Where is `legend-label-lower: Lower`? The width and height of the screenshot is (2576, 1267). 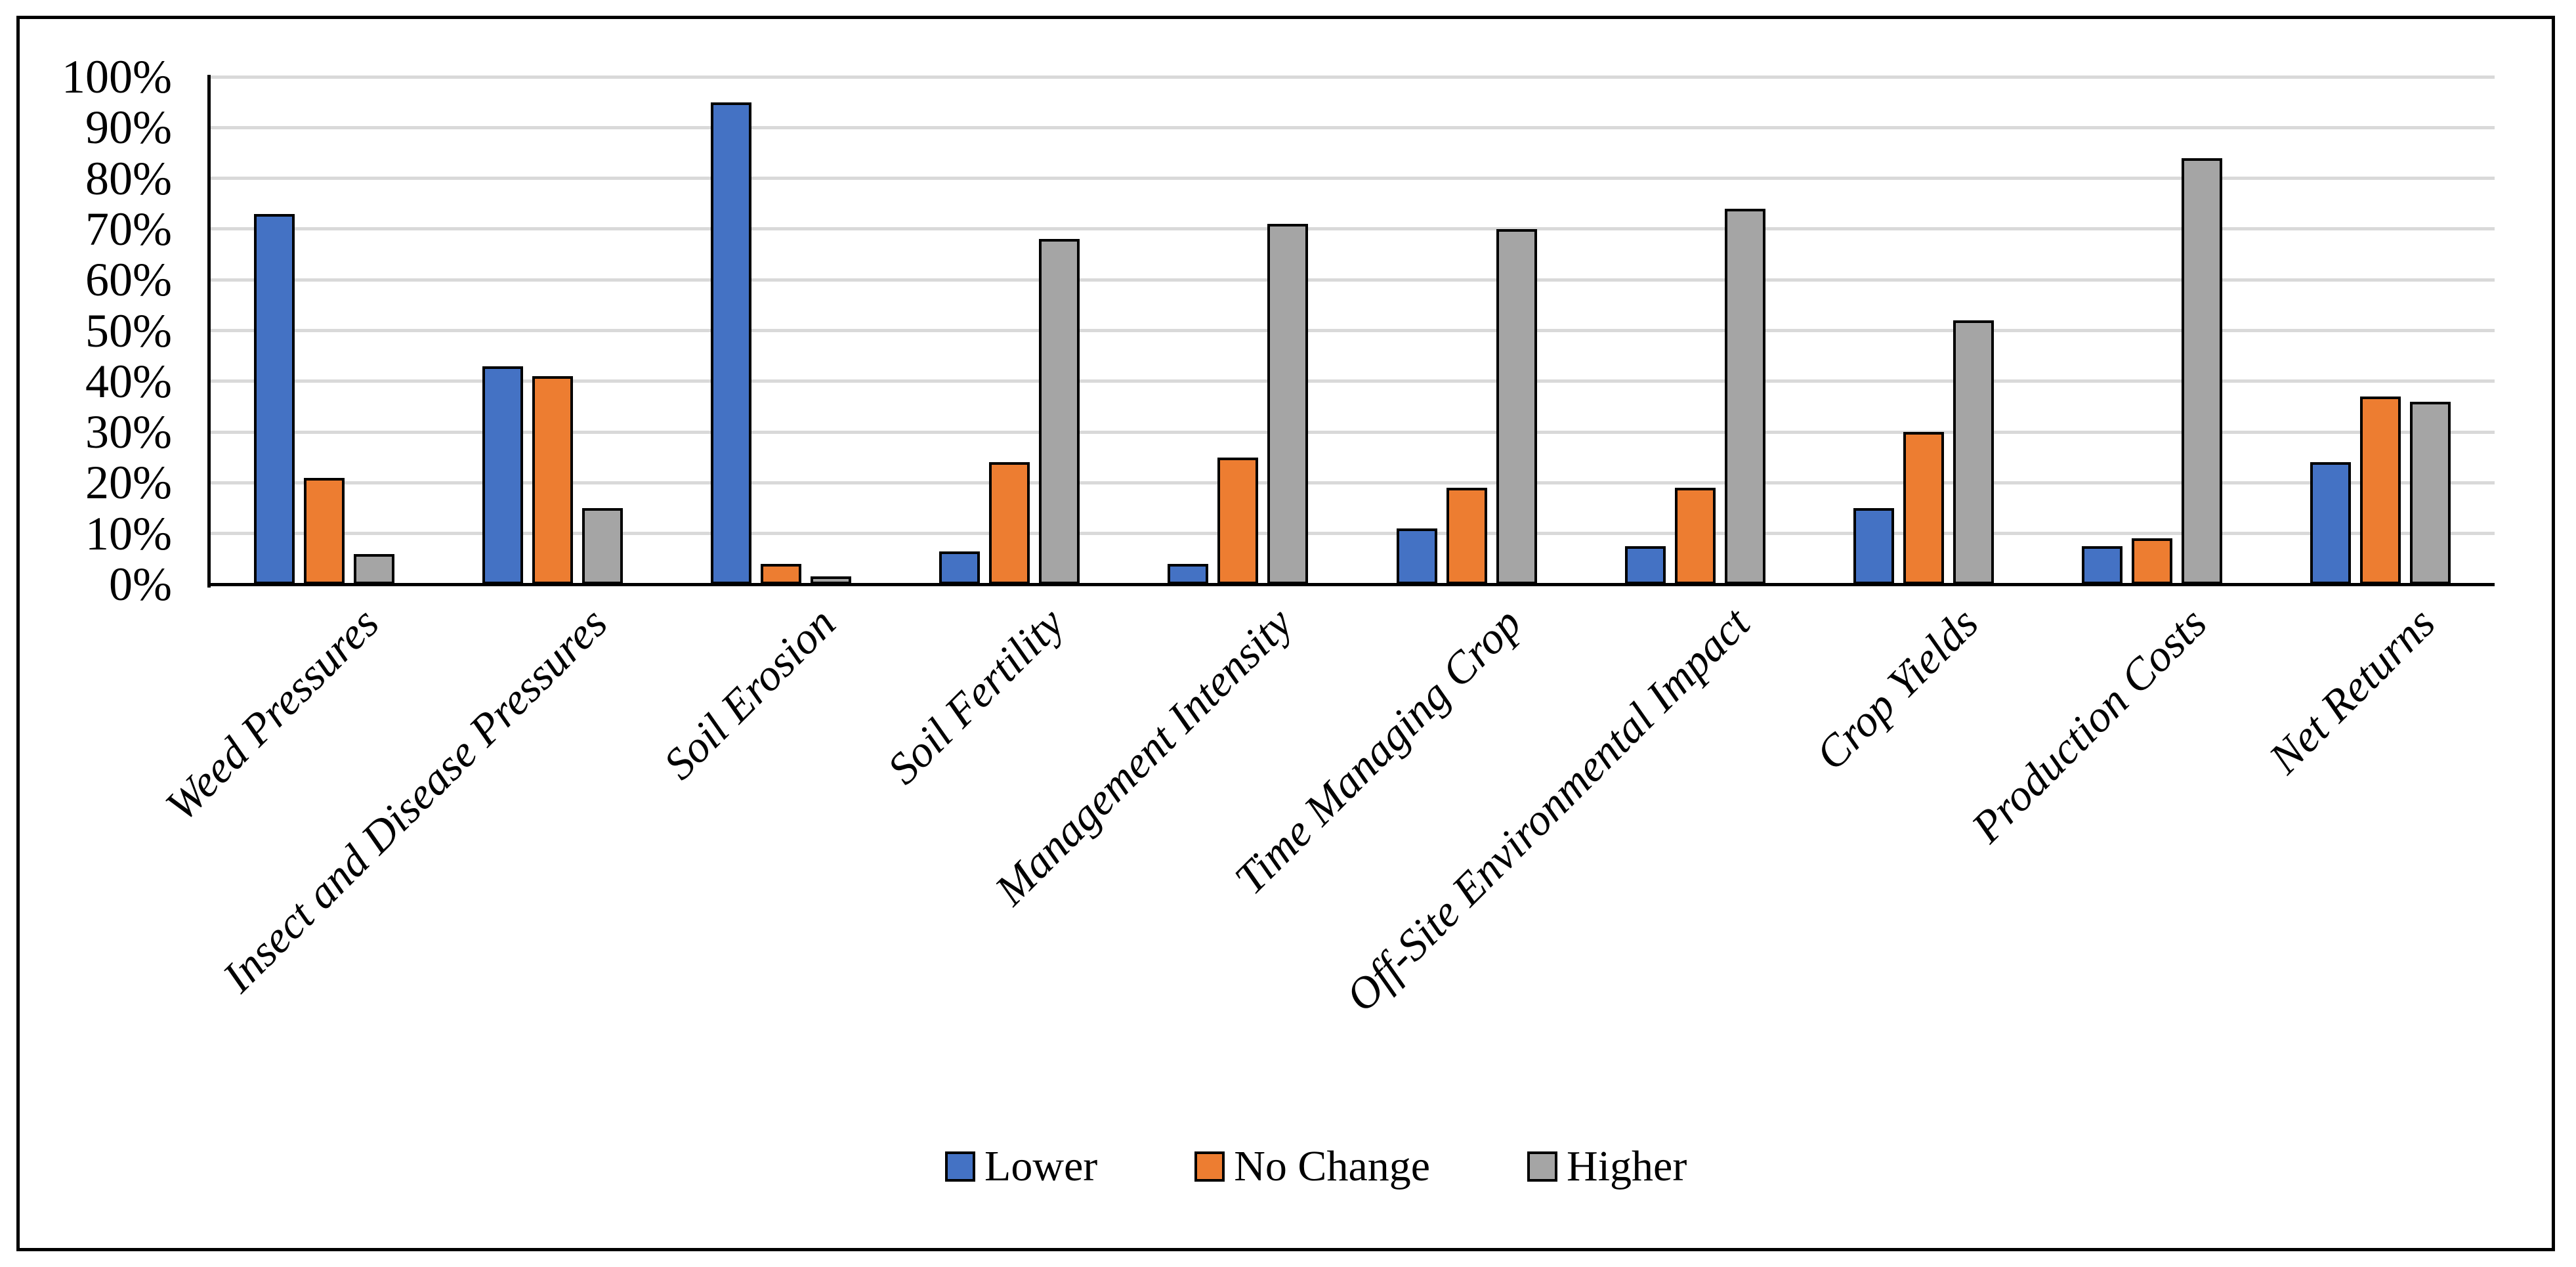 legend-label-lower: Lower is located at coordinates (1041, 1166).